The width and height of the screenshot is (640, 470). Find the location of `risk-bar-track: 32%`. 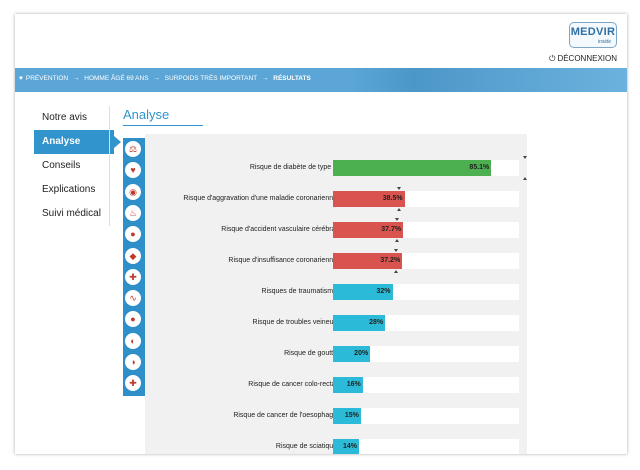

risk-bar-track: 32% is located at coordinates (426, 292).